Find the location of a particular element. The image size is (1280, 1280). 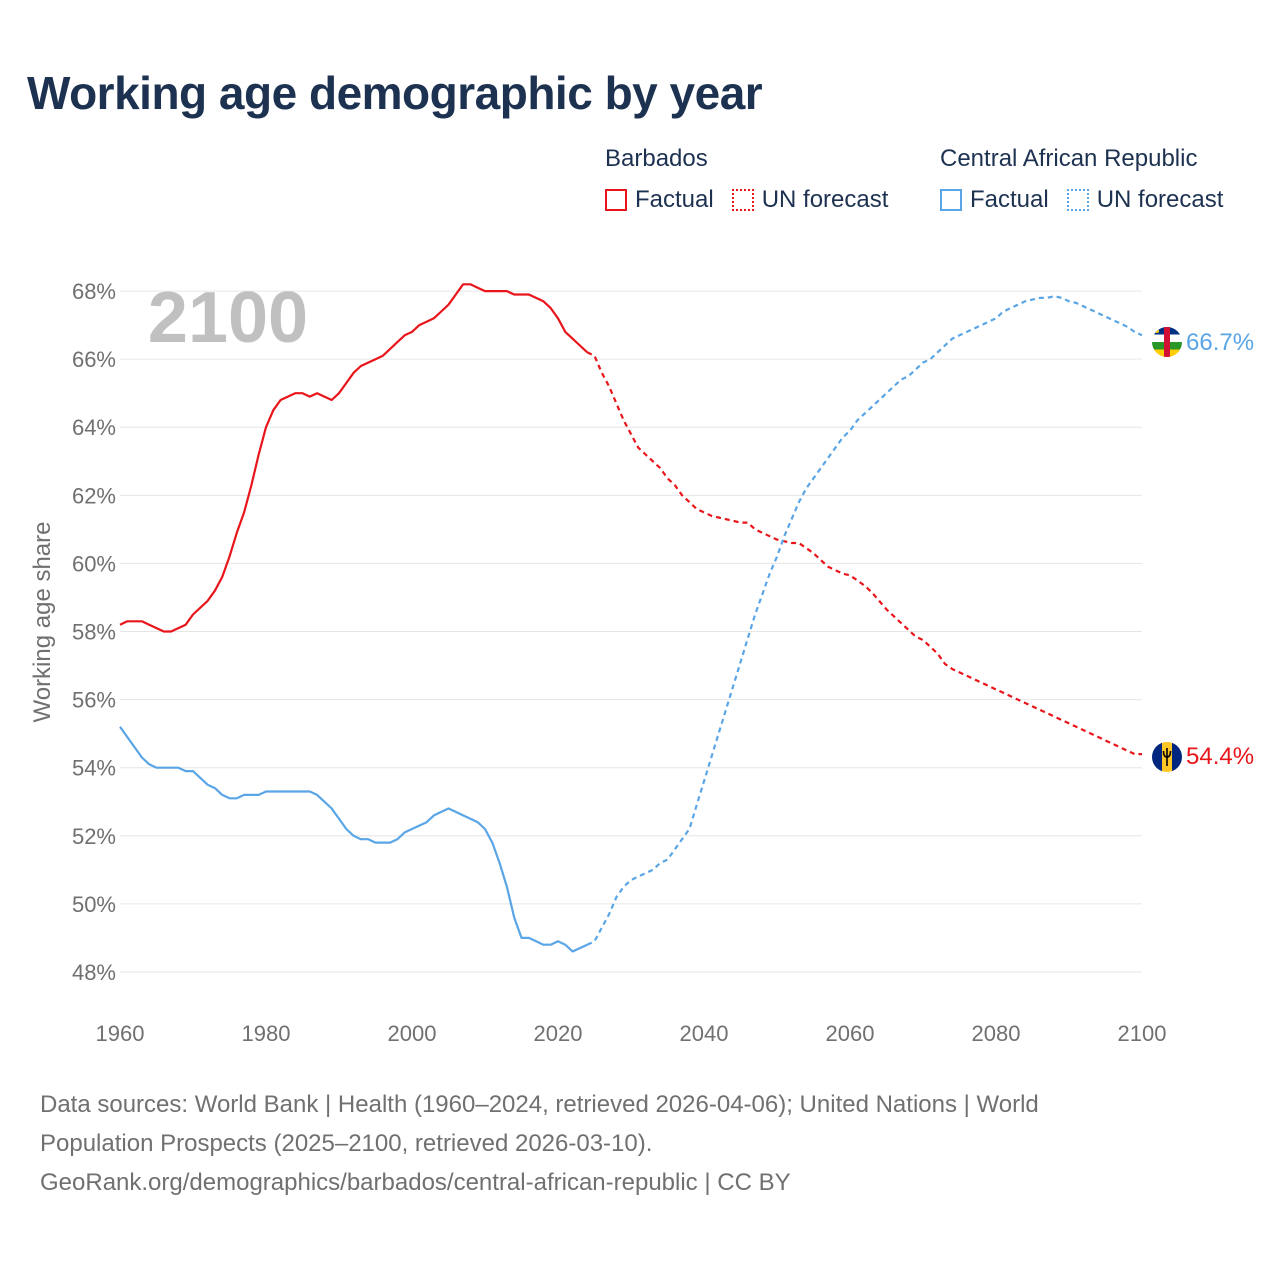

y-tick-label: 56% is located at coordinates (94, 700).